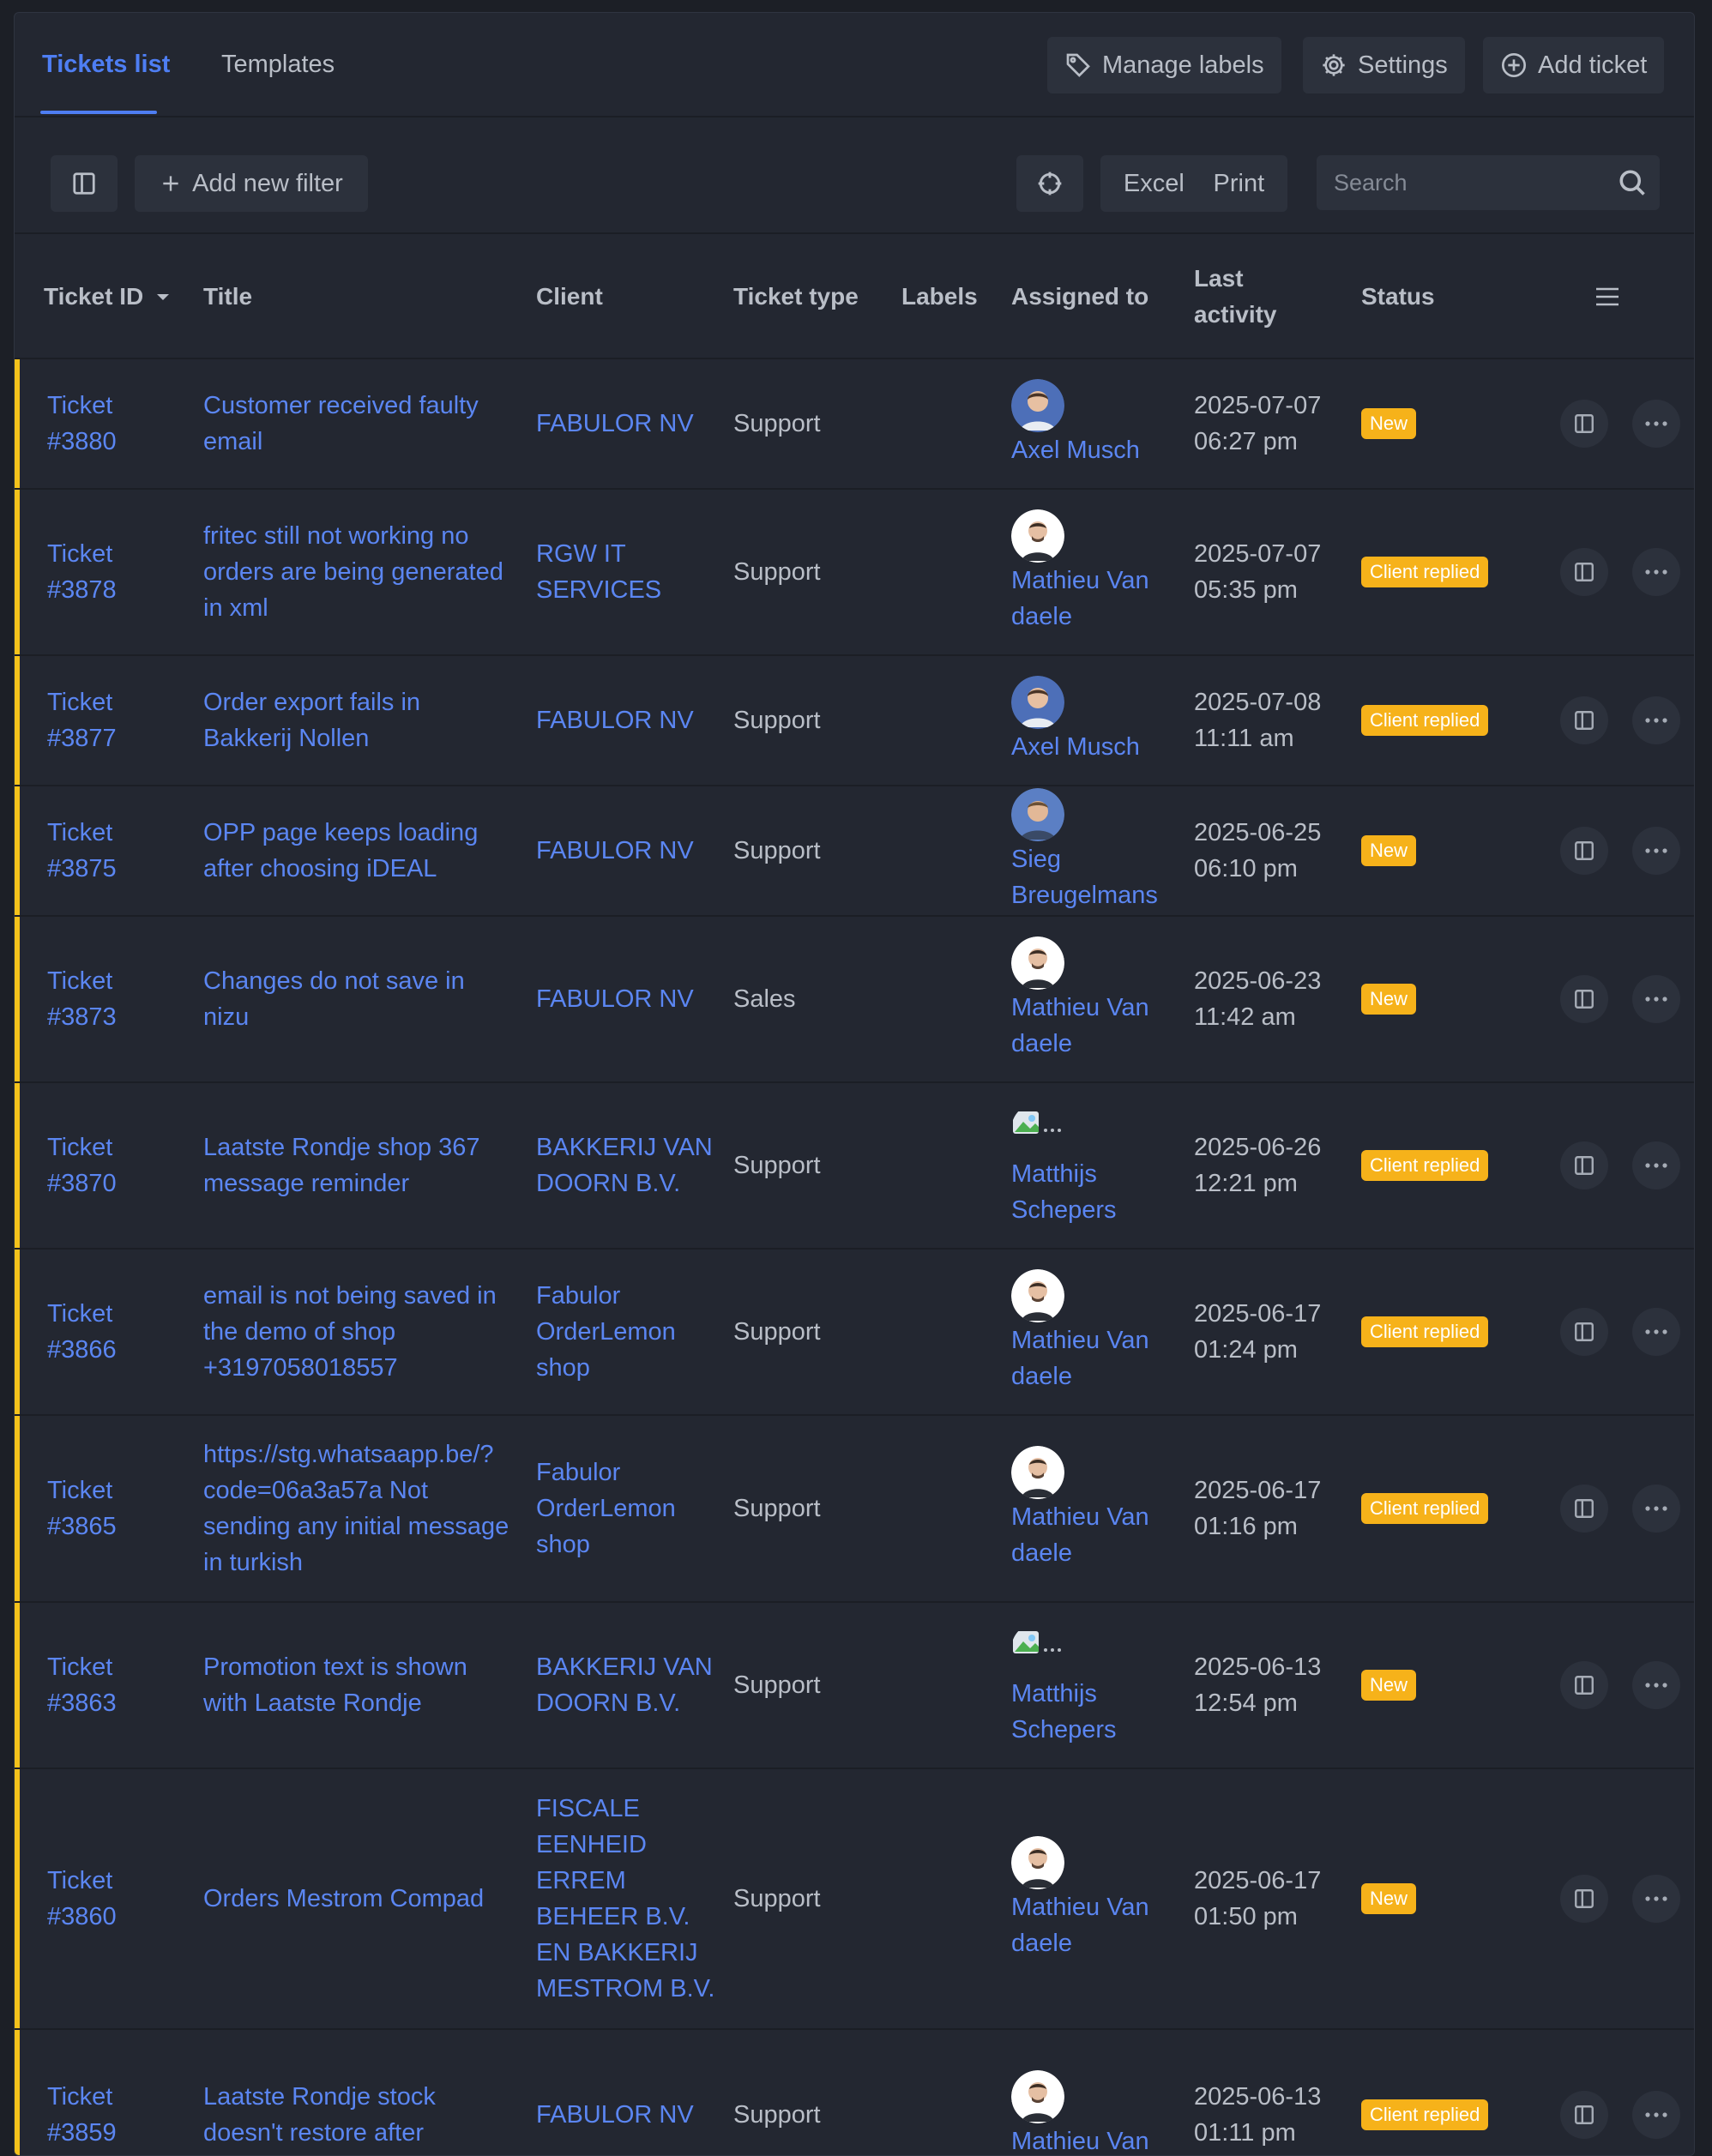 The height and width of the screenshot is (2156, 1712). I want to click on toggle-sidebar-button, so click(85, 183).